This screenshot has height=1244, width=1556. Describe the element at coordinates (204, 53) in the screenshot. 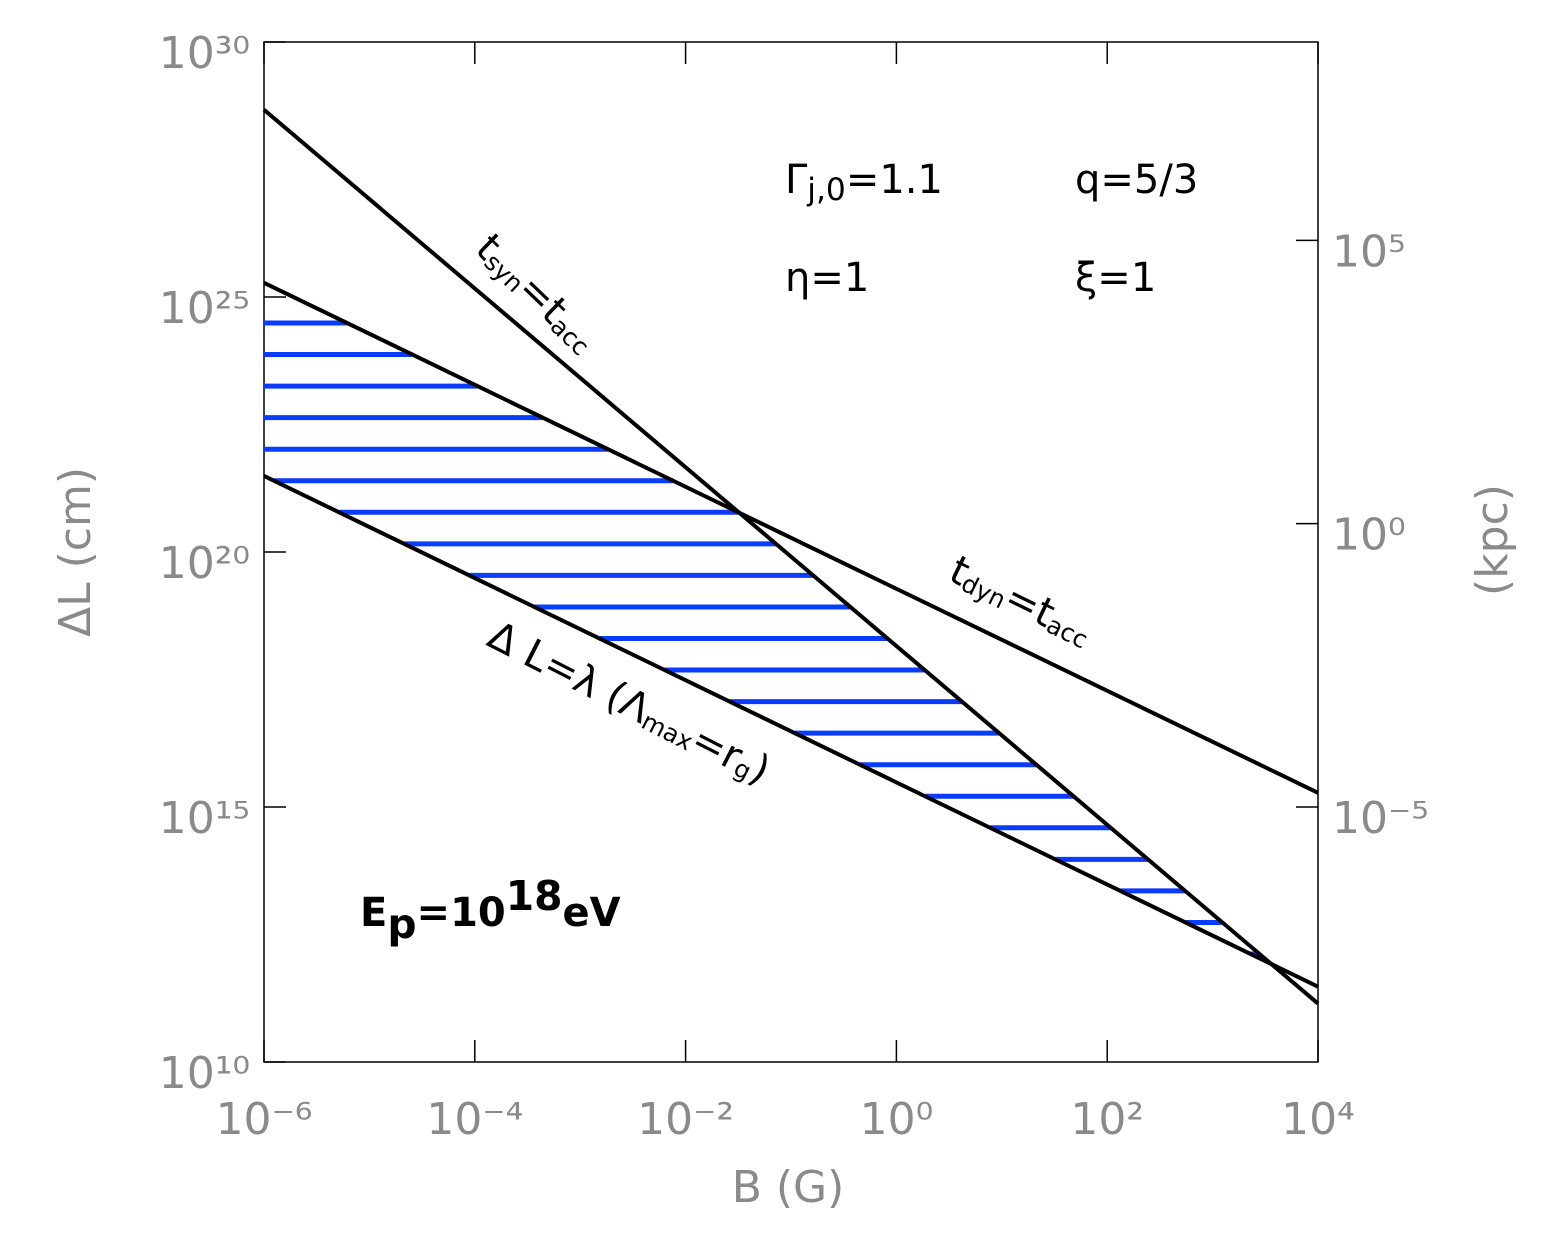

I see `y-tick-label: 10³⁰` at that location.